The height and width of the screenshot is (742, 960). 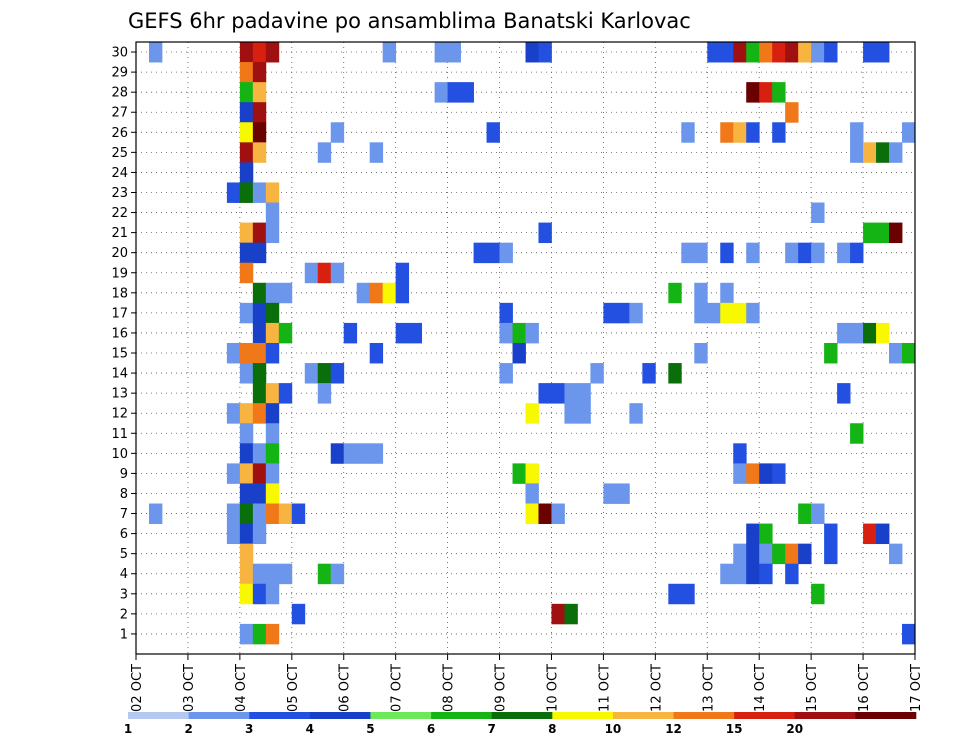 I want to click on colorbar-label: 1, so click(x=128, y=729).